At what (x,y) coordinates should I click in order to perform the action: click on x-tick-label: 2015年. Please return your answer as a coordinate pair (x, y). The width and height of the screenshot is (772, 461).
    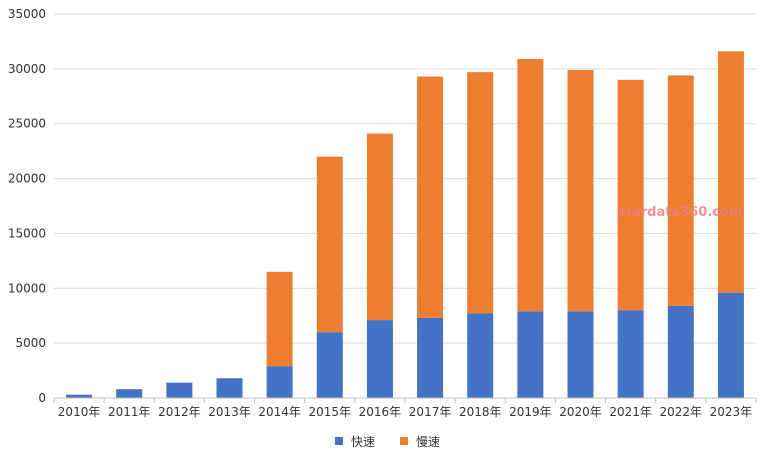
    Looking at the image, I should click on (330, 412).